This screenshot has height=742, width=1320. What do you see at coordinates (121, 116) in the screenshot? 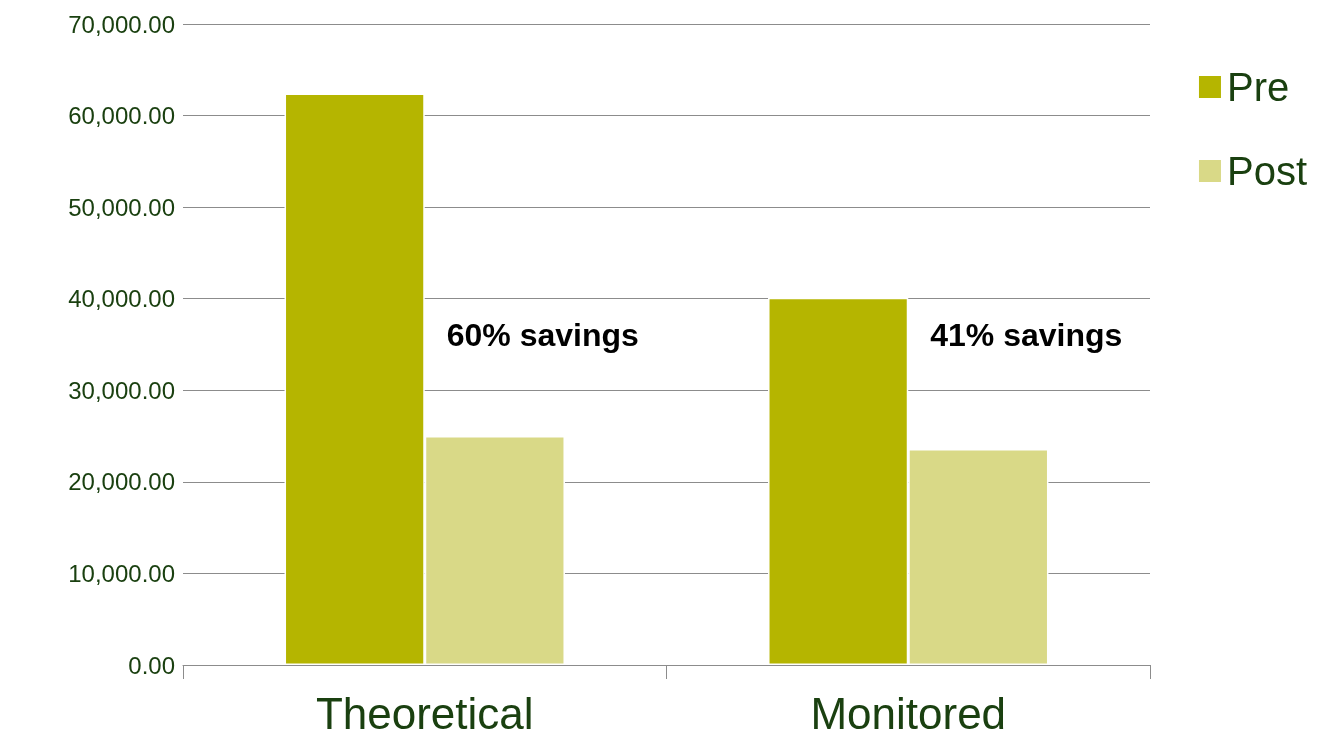
I see `y-tick-label: 60,000.00` at bounding box center [121, 116].